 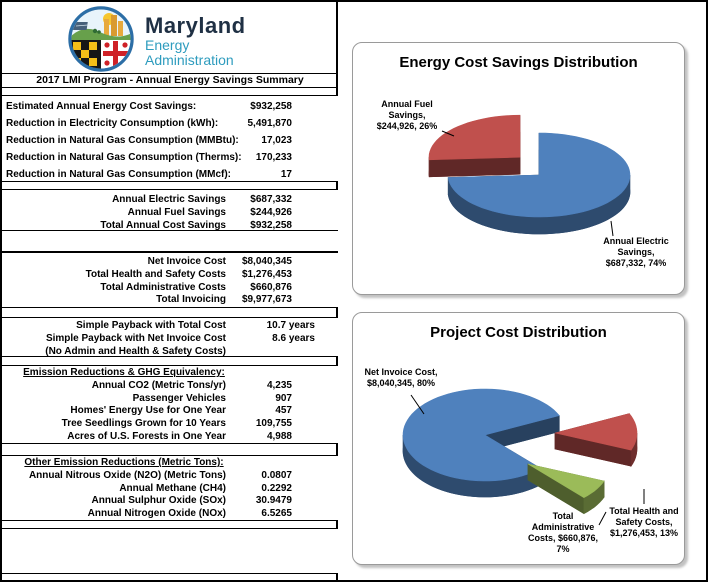 I want to click on pie-slice-label: Annual Fuel Savings, $244,926, 26%, so click(x=407, y=115).